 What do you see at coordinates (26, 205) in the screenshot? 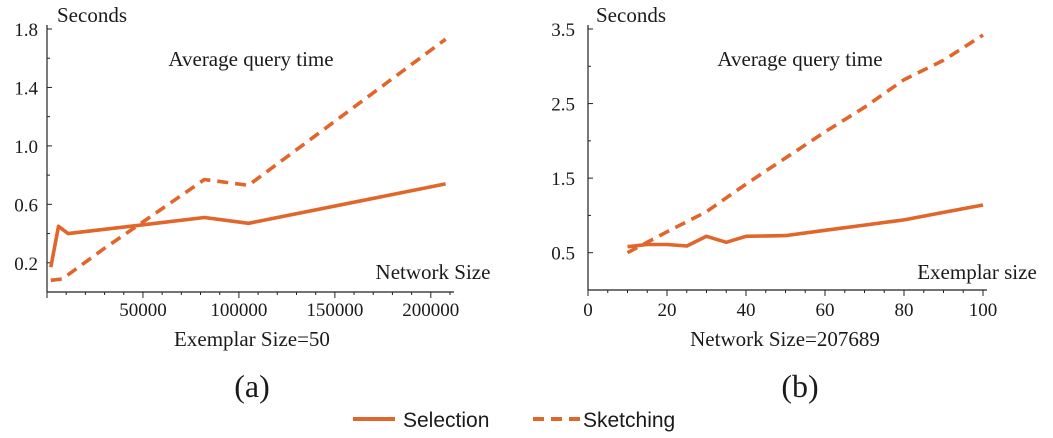
I see `y-tick-label: 0.6` at bounding box center [26, 205].